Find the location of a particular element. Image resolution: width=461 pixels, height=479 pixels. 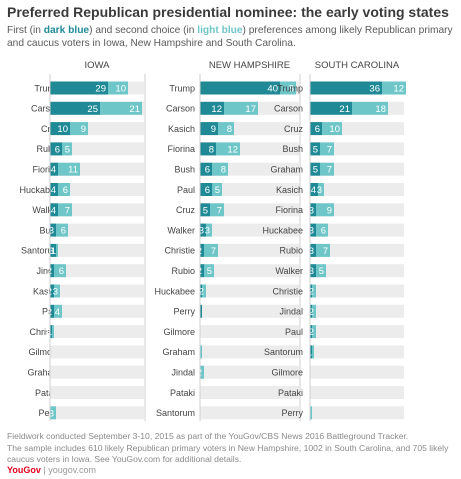

value-second-new-hampshire-carson: 17 is located at coordinates (250, 109).